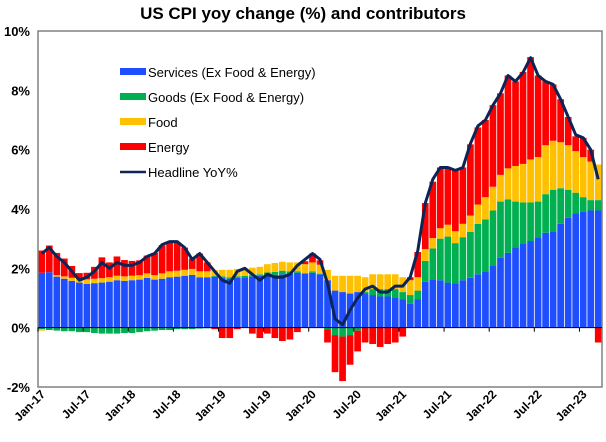 The height and width of the screenshot is (442, 606). Describe the element at coordinates (133, 96) in the screenshot. I see `legend-swatch-goods` at that location.